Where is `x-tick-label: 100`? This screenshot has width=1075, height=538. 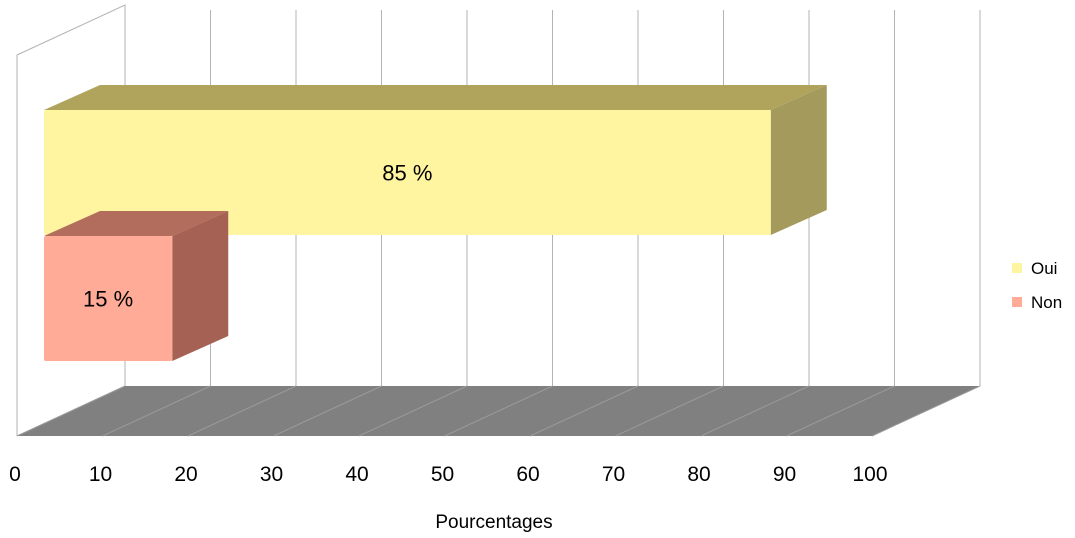
x-tick-label: 100 is located at coordinates (869, 474).